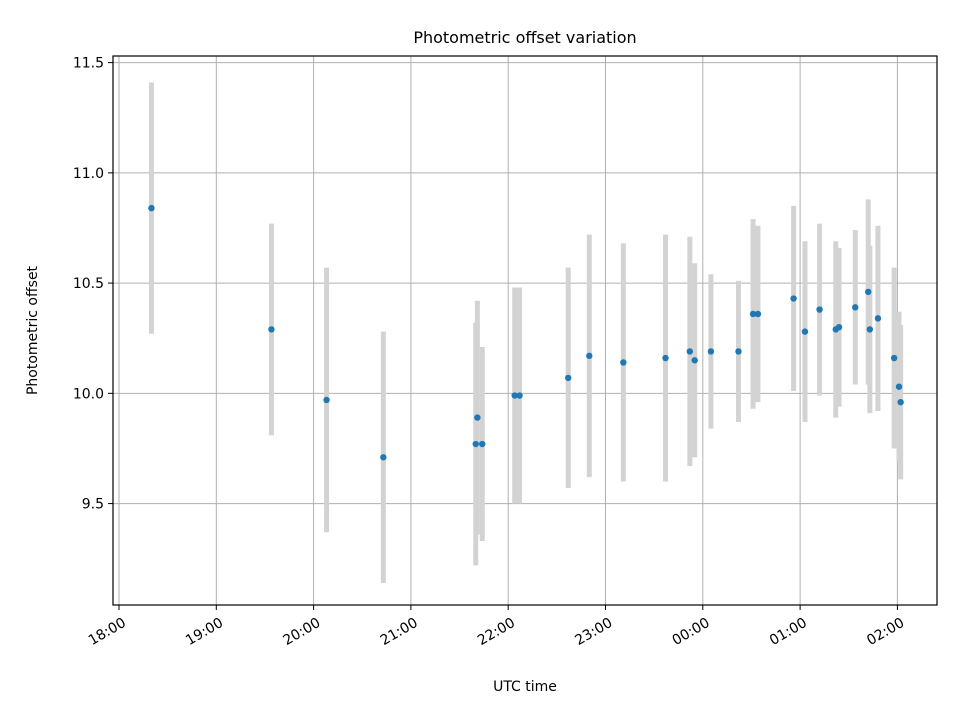 The image size is (960, 724). I want to click on y-axis-label: Photometric offset, so click(33, 330).